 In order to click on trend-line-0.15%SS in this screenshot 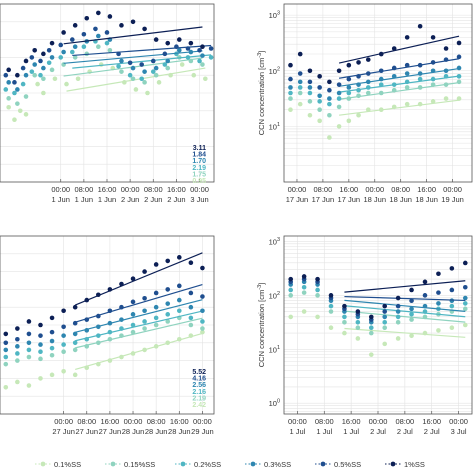, I will do `click(139, 333)`.